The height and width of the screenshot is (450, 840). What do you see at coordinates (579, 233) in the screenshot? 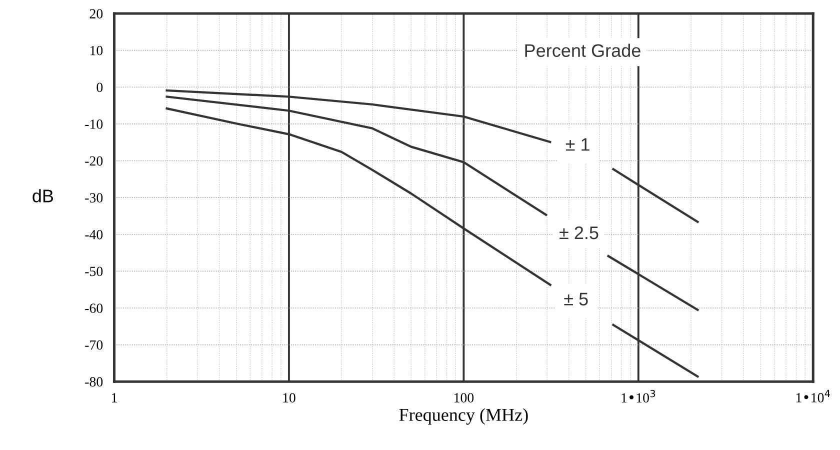
I see `annotation: ± 2.5` at bounding box center [579, 233].